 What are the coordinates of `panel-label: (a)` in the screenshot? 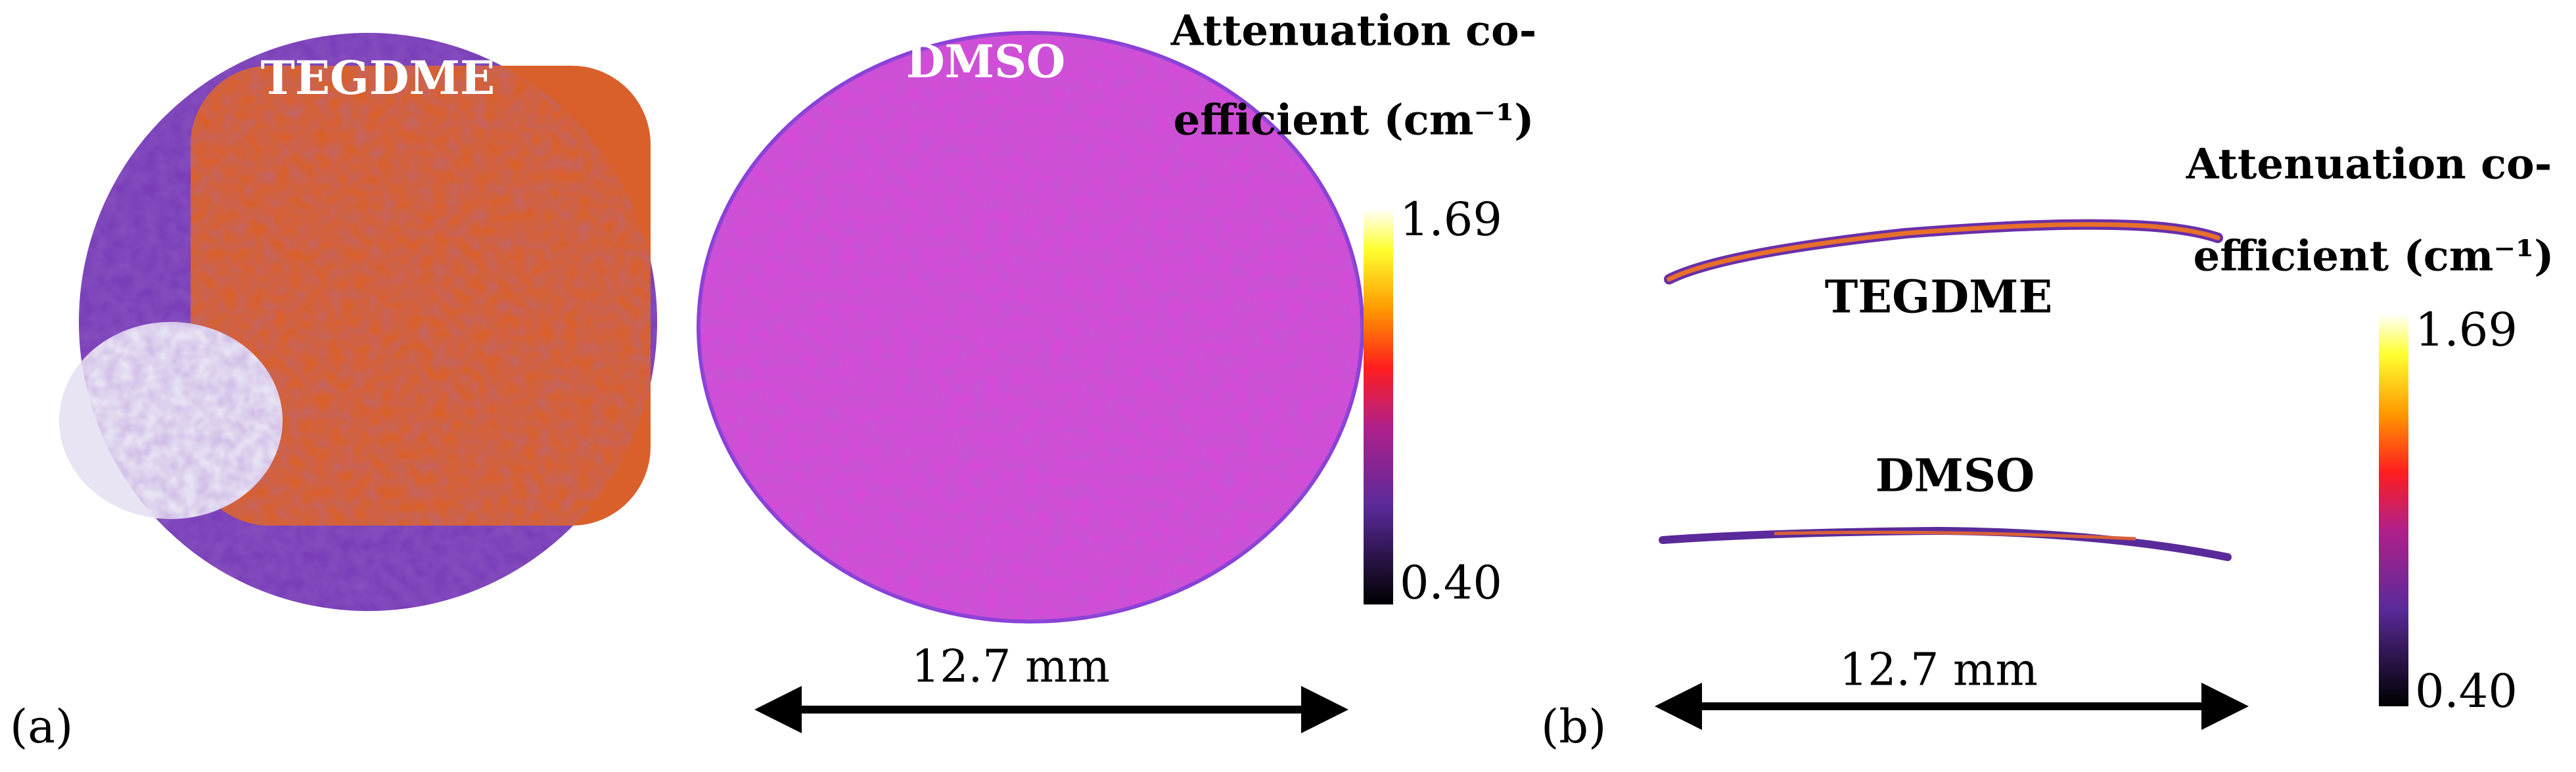 It's located at (41, 727).